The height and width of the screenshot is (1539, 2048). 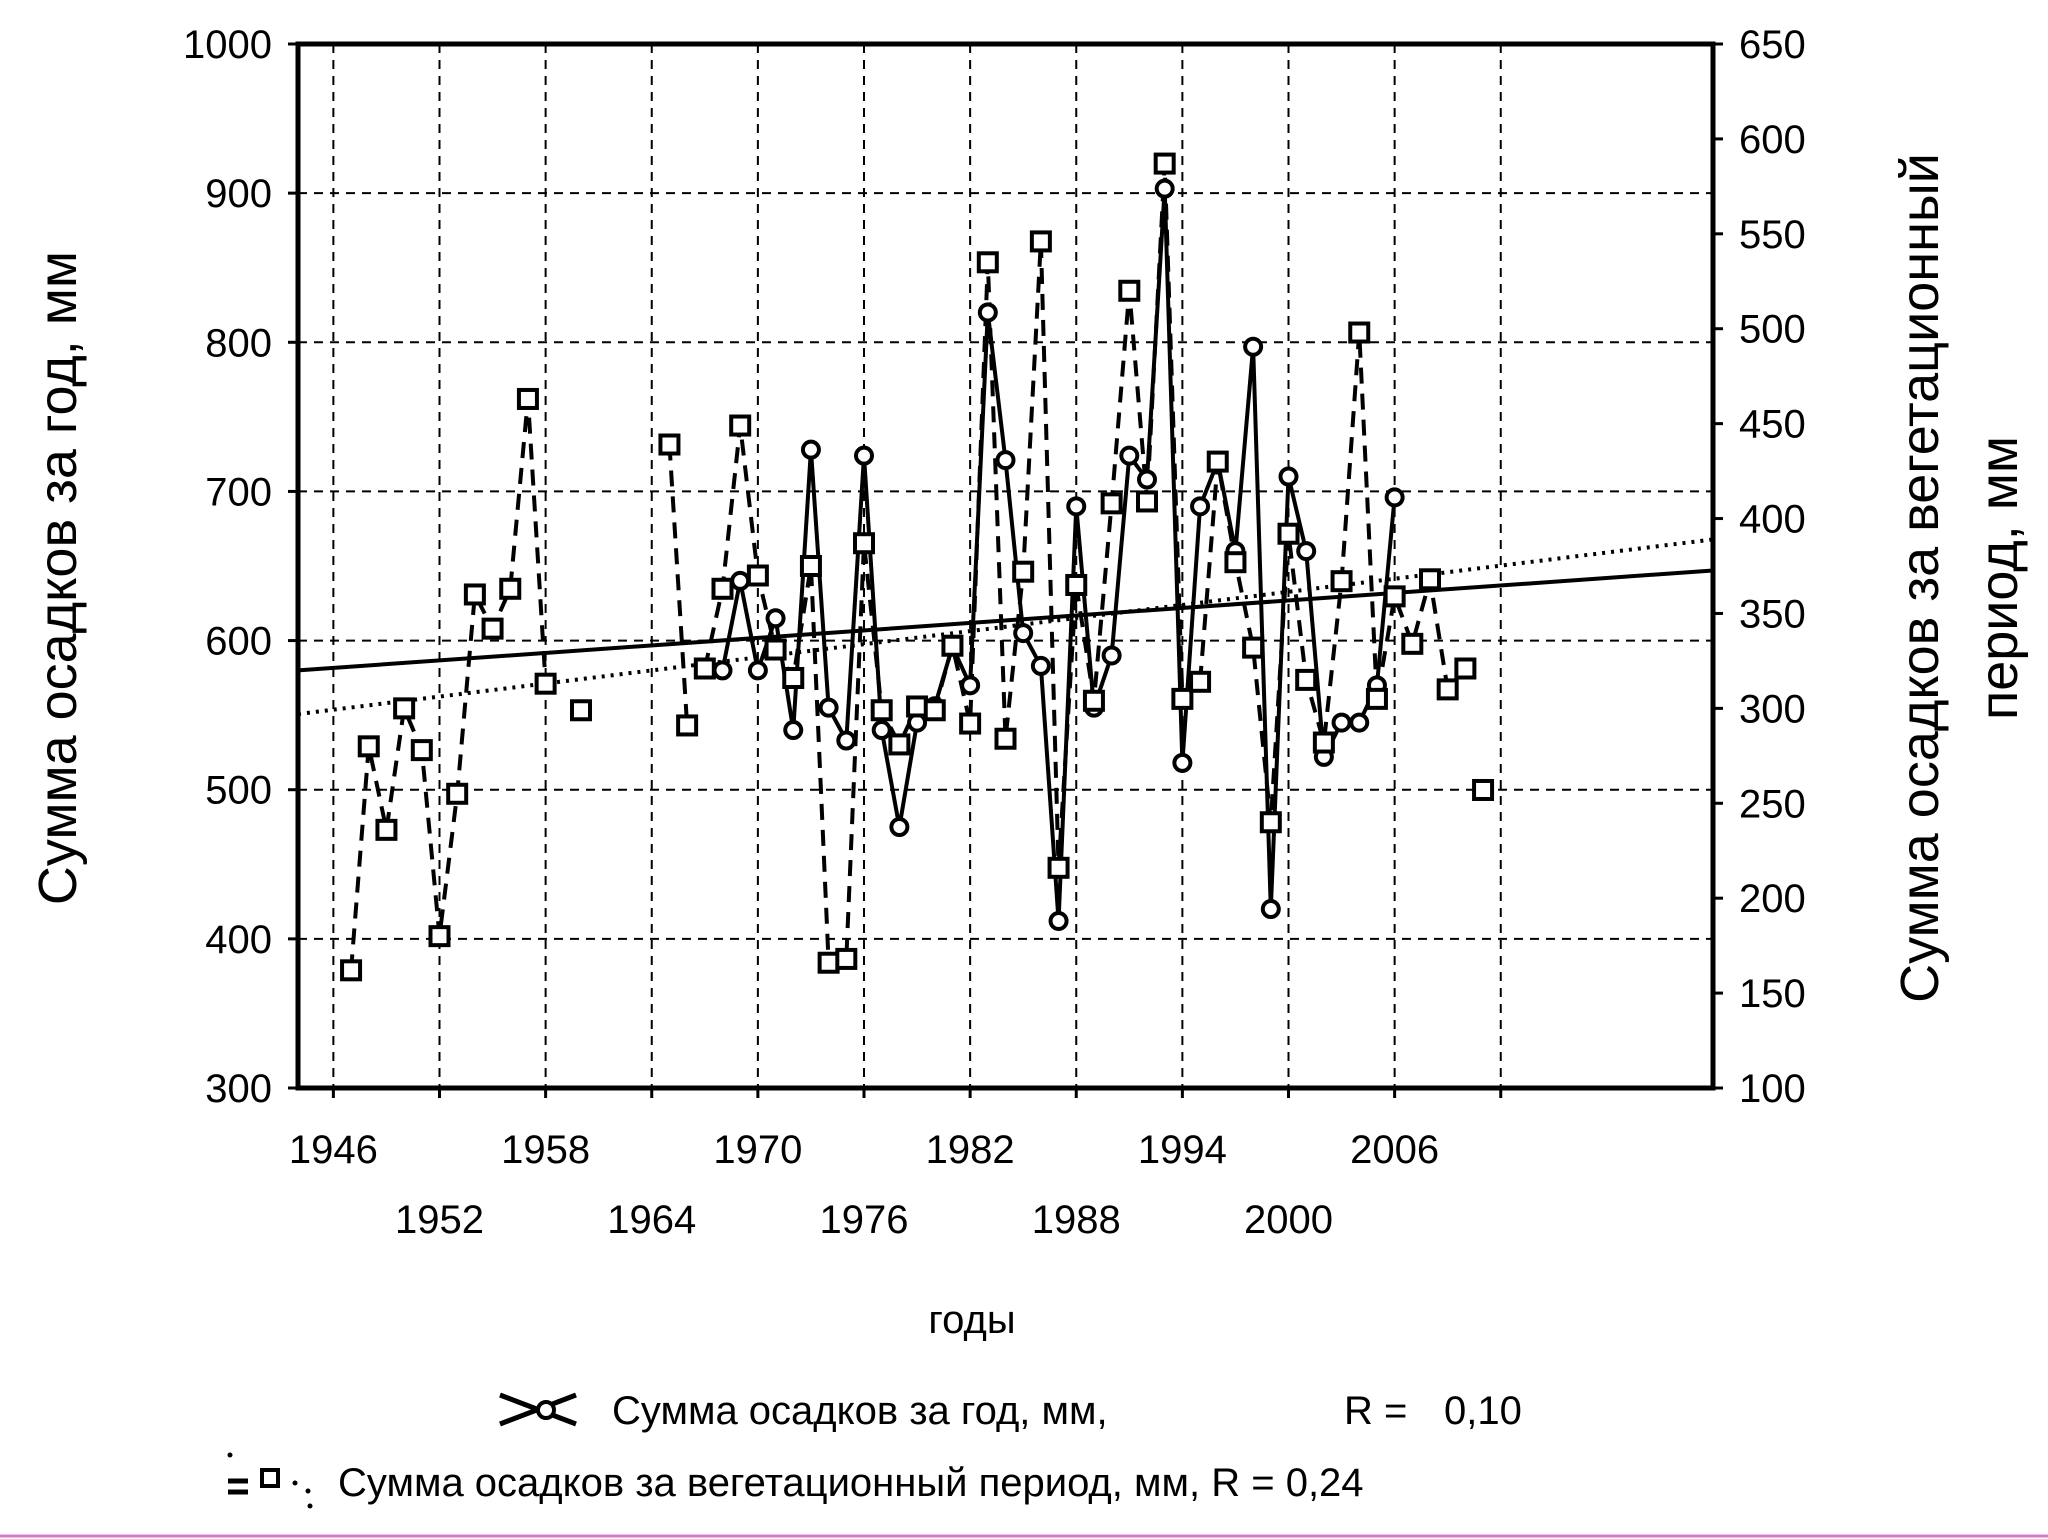 I want to click on trendlines, so click(x=1005, y=627).